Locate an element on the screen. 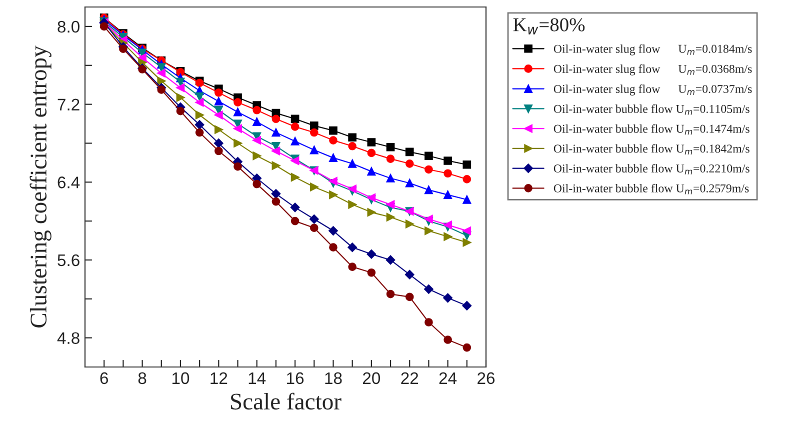 The image size is (804, 427). legend-label: Oil-in-water slug flow U$_{m}$=0.0368m/s is located at coordinates (653, 70).